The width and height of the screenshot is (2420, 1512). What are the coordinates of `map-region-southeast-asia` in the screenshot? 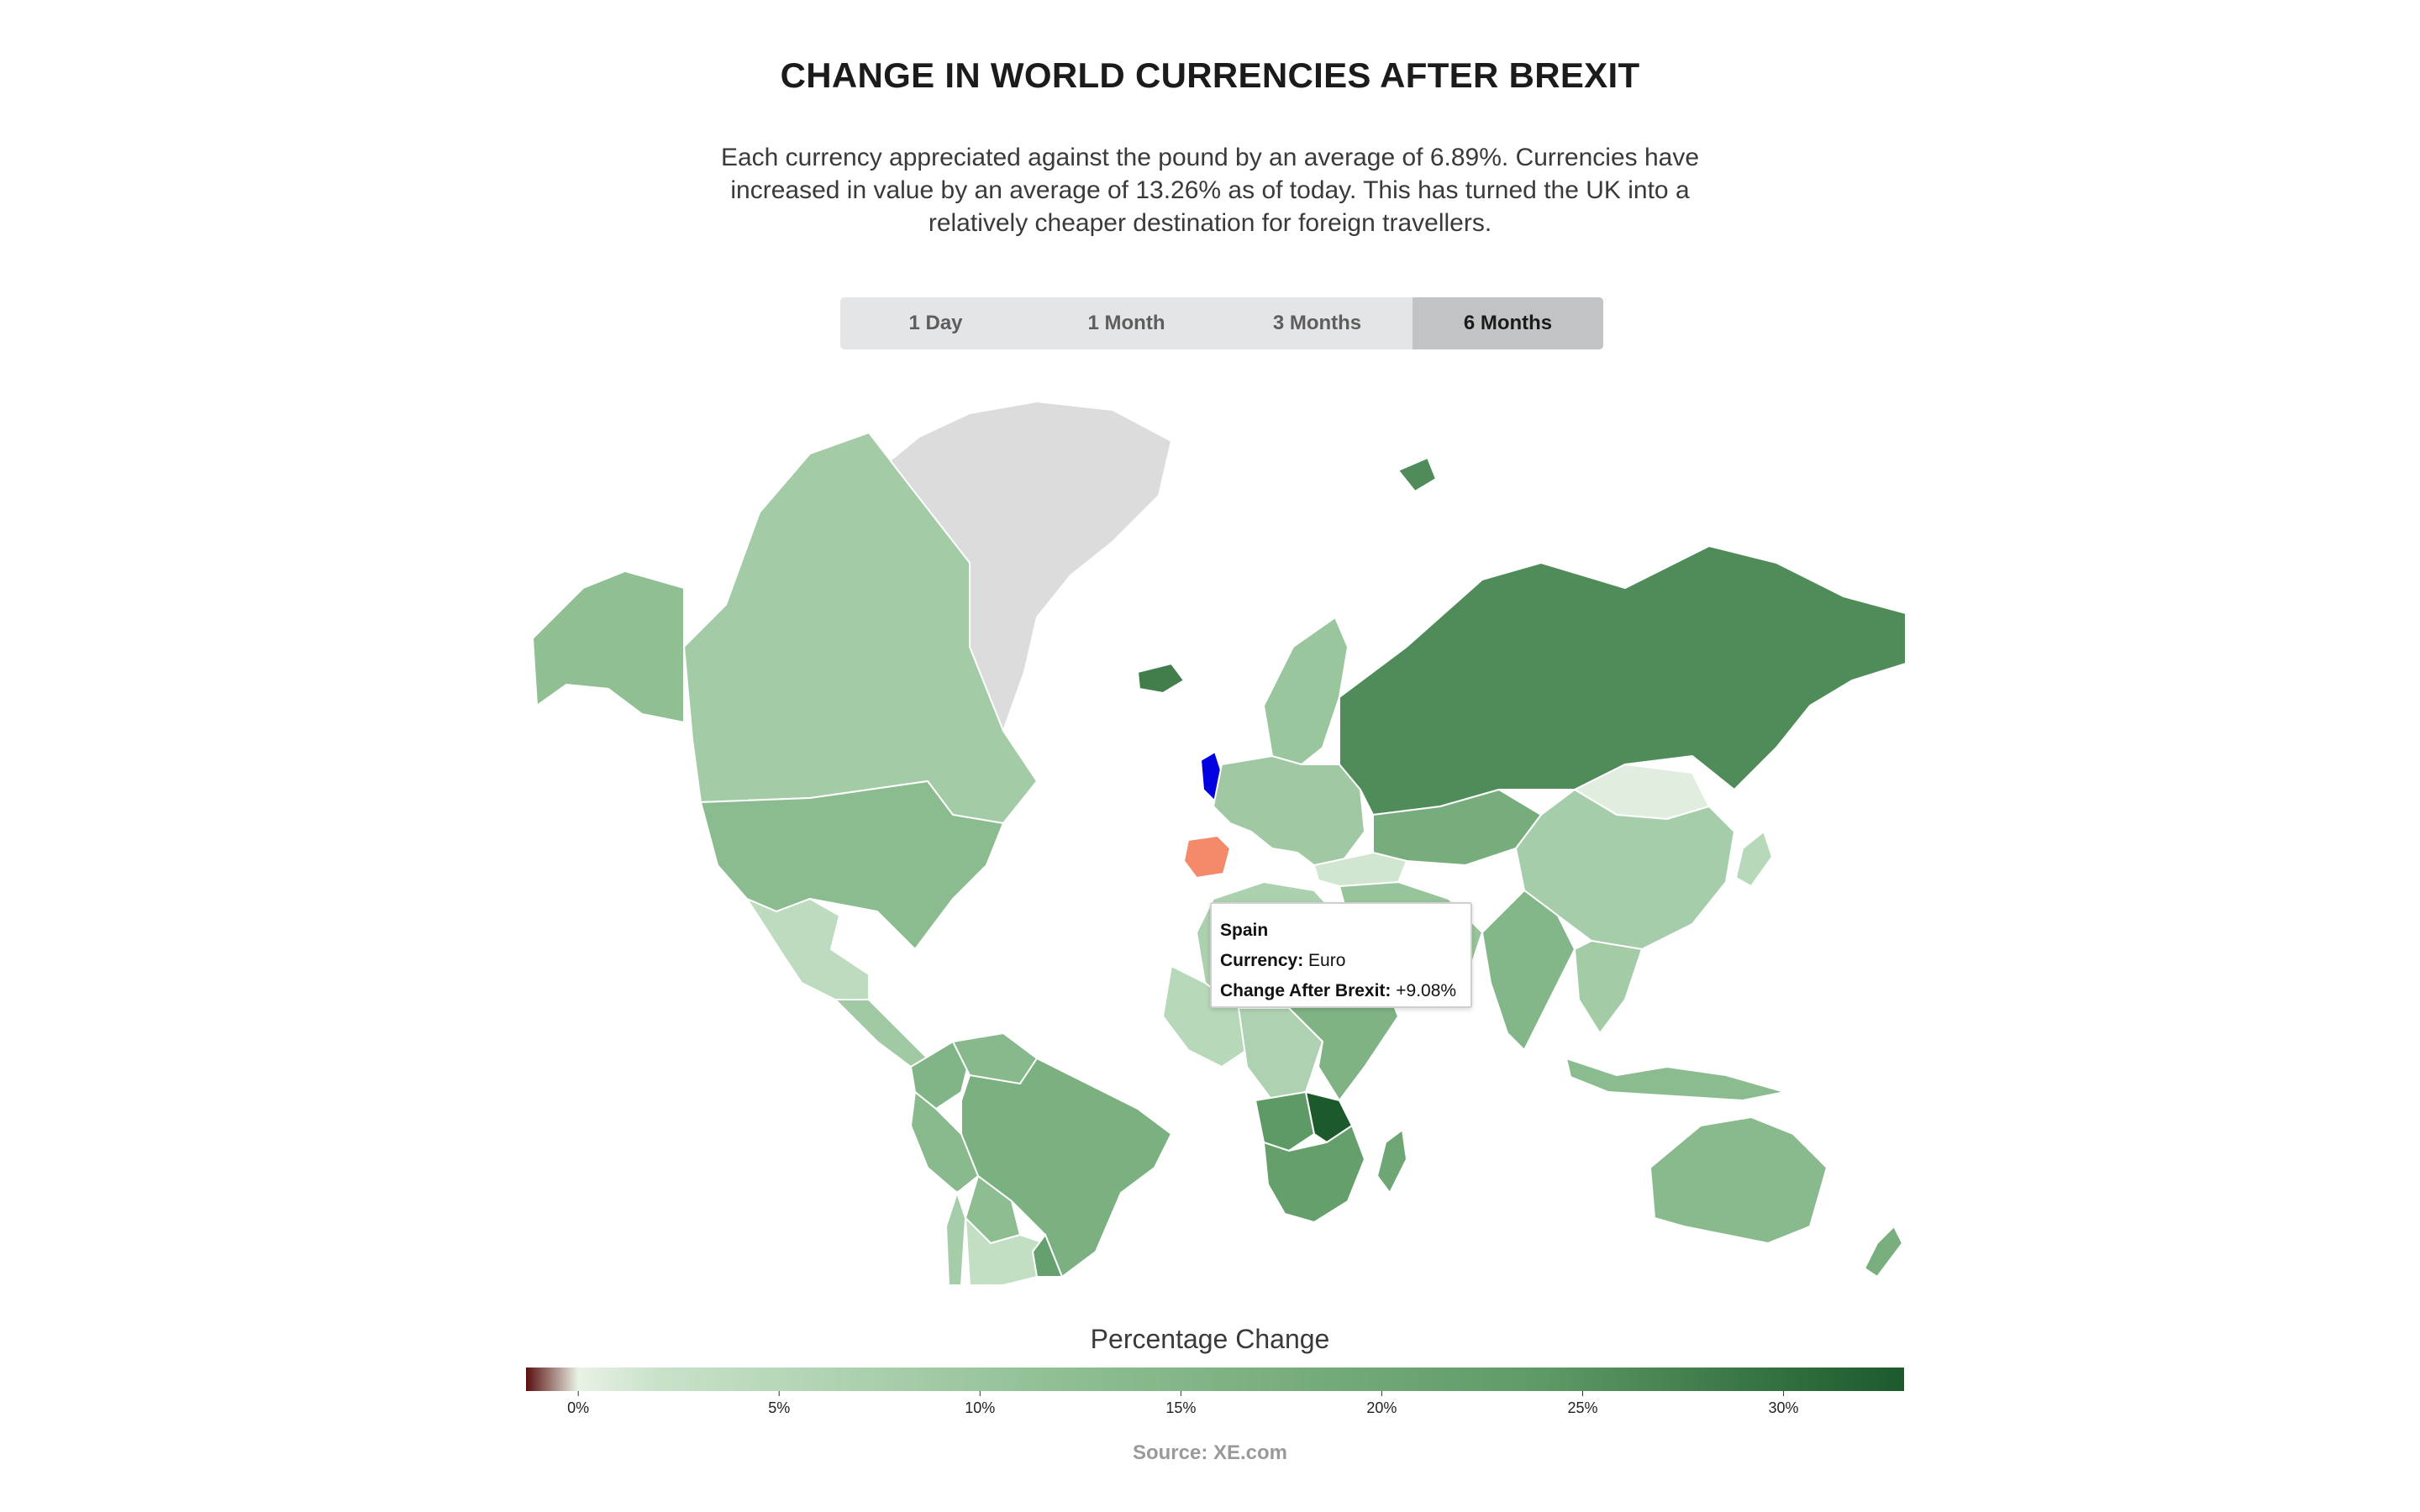 It's located at (1608, 987).